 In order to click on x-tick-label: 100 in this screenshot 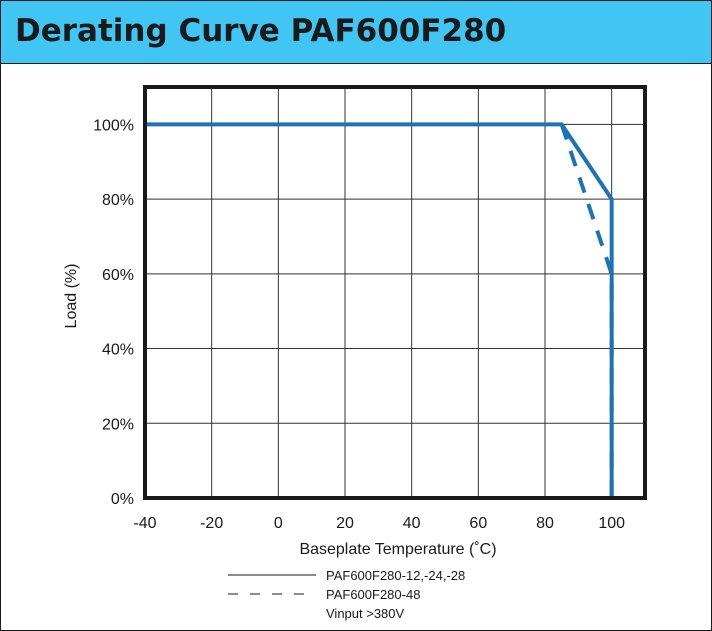, I will do `click(611, 523)`.